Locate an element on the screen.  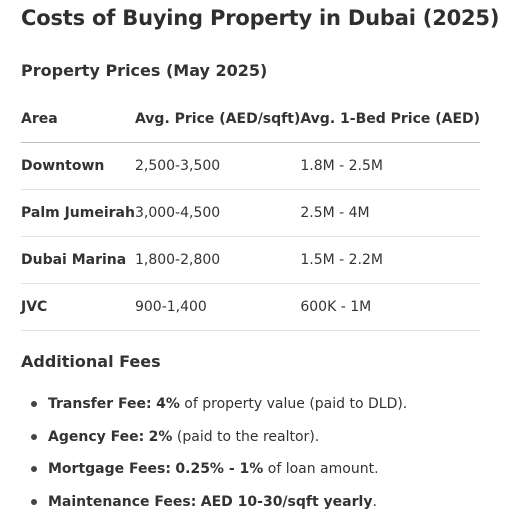
cell-one-bed: 1.8M - 2.5M is located at coordinates (390, 166).